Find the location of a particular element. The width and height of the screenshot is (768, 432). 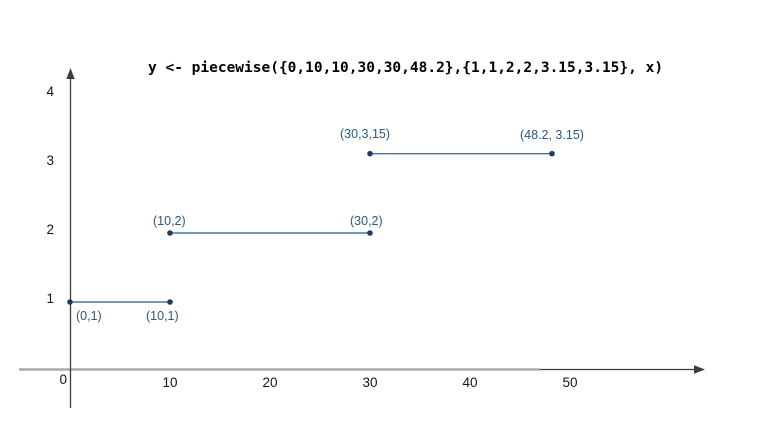

x-tick-label: 50 is located at coordinates (570, 382).